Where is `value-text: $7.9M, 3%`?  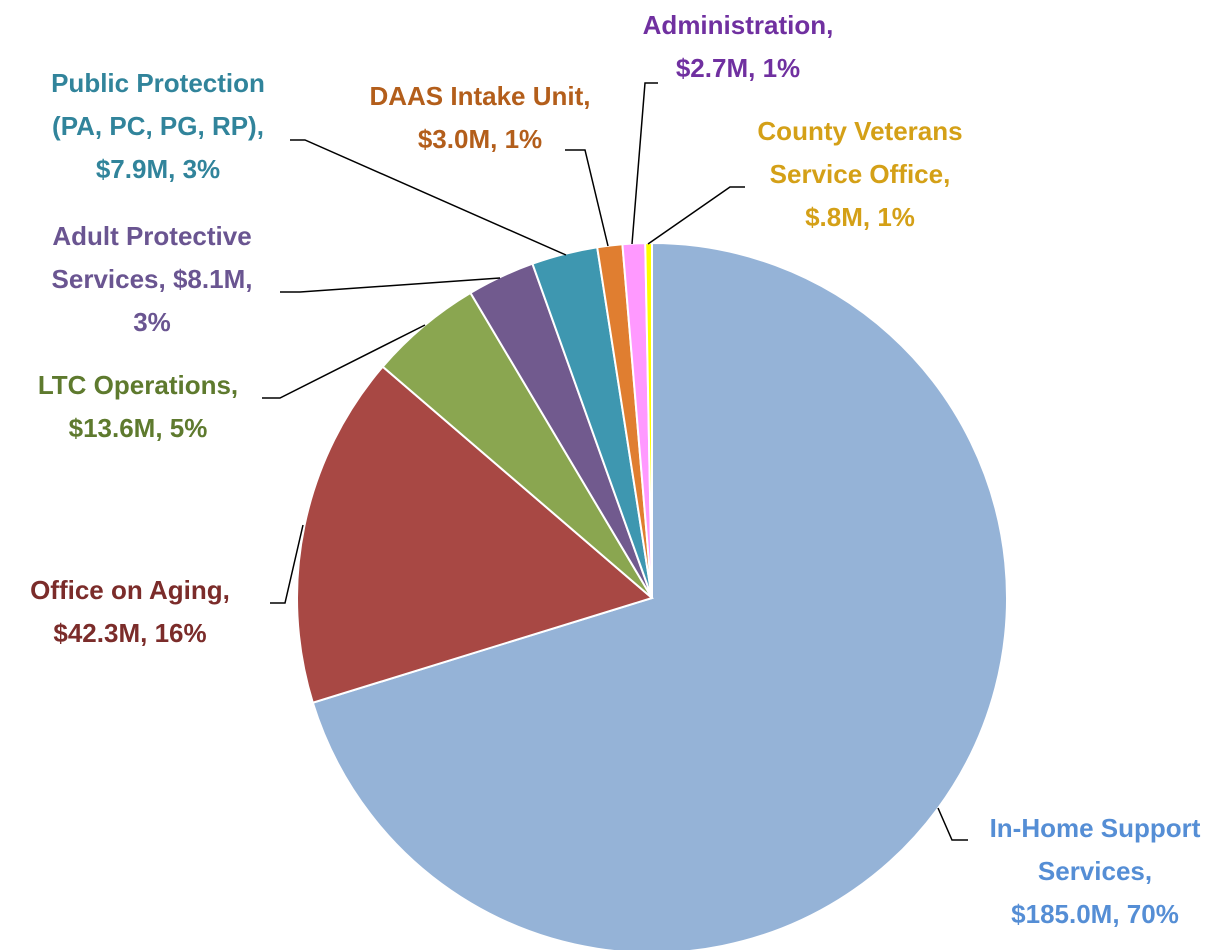 value-text: $7.9M, 3% is located at coordinates (158, 169).